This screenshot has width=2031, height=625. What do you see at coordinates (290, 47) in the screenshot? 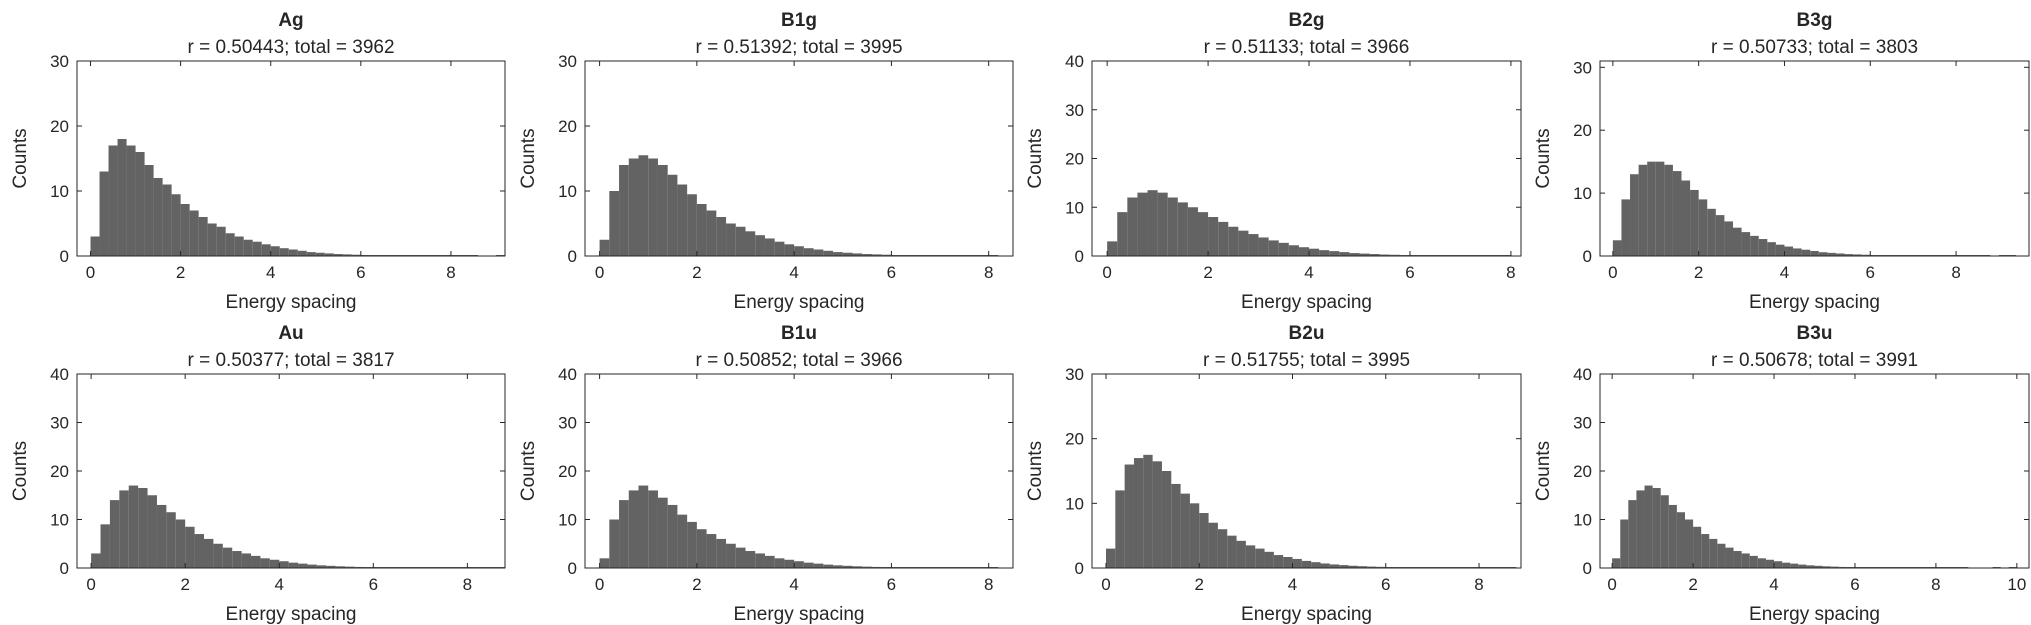
I see `panel-subtitle: r = 0.50443; total = 3962` at bounding box center [290, 47].